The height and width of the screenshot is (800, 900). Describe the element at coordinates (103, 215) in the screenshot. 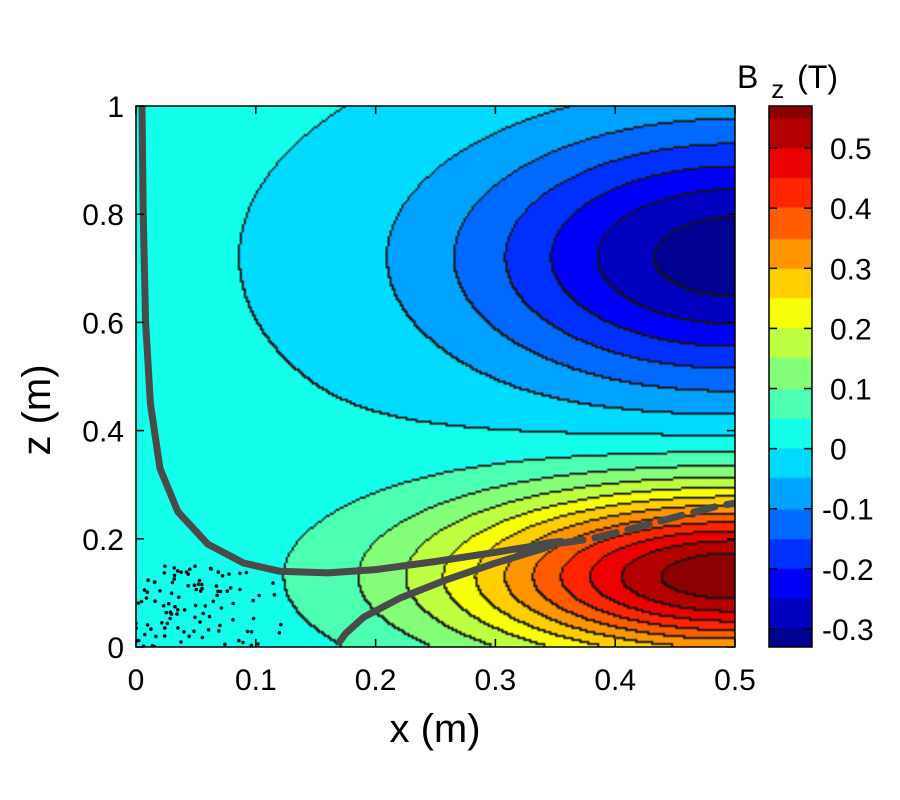

I see `y-tick-label: 0.8` at that location.